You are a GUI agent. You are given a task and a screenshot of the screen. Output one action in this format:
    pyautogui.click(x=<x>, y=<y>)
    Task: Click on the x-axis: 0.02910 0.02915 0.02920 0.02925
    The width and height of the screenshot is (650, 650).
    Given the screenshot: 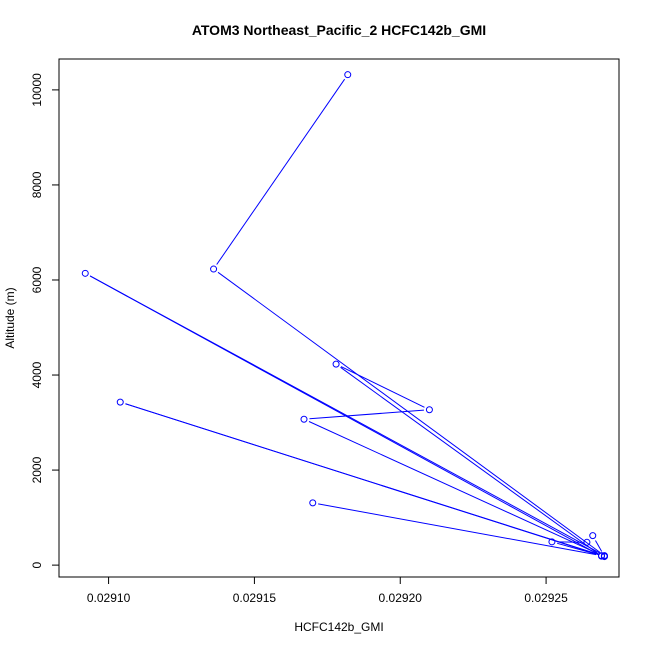 What is the action you would take?
    pyautogui.click(x=327, y=590)
    